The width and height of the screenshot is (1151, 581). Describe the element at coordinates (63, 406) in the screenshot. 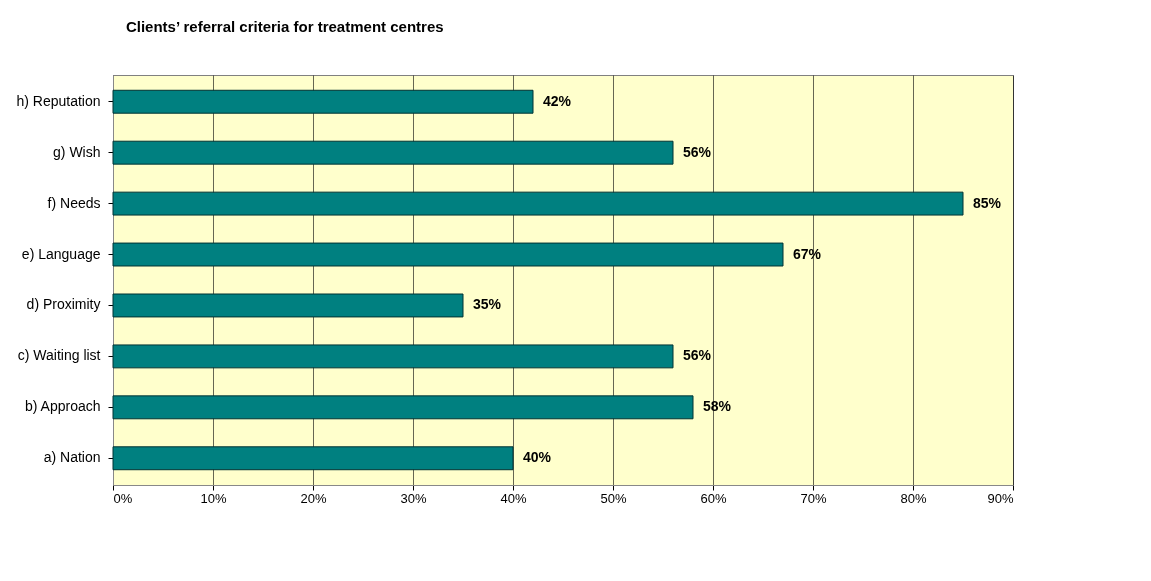

I see `y-tick-label: b) Approach` at that location.